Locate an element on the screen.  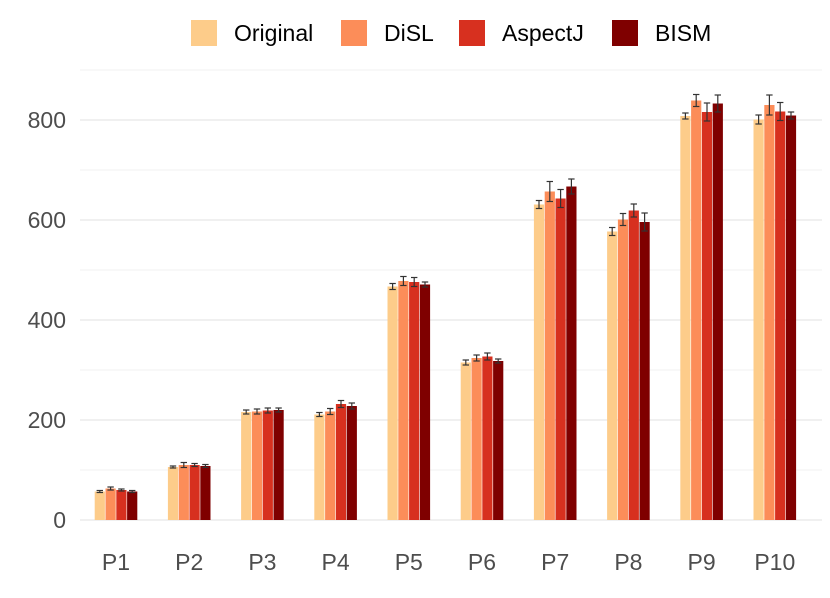
bar-p7-bism is located at coordinates (571, 353).